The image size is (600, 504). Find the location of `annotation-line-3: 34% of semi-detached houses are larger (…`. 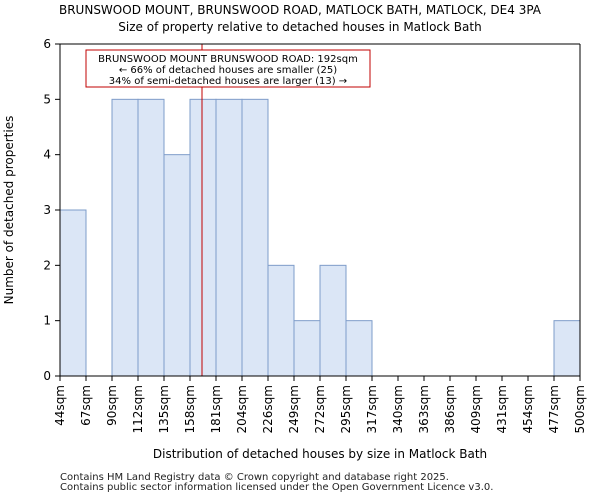

annotation-line-3: 34% of semi-detached houses are larger (… is located at coordinates (228, 81).